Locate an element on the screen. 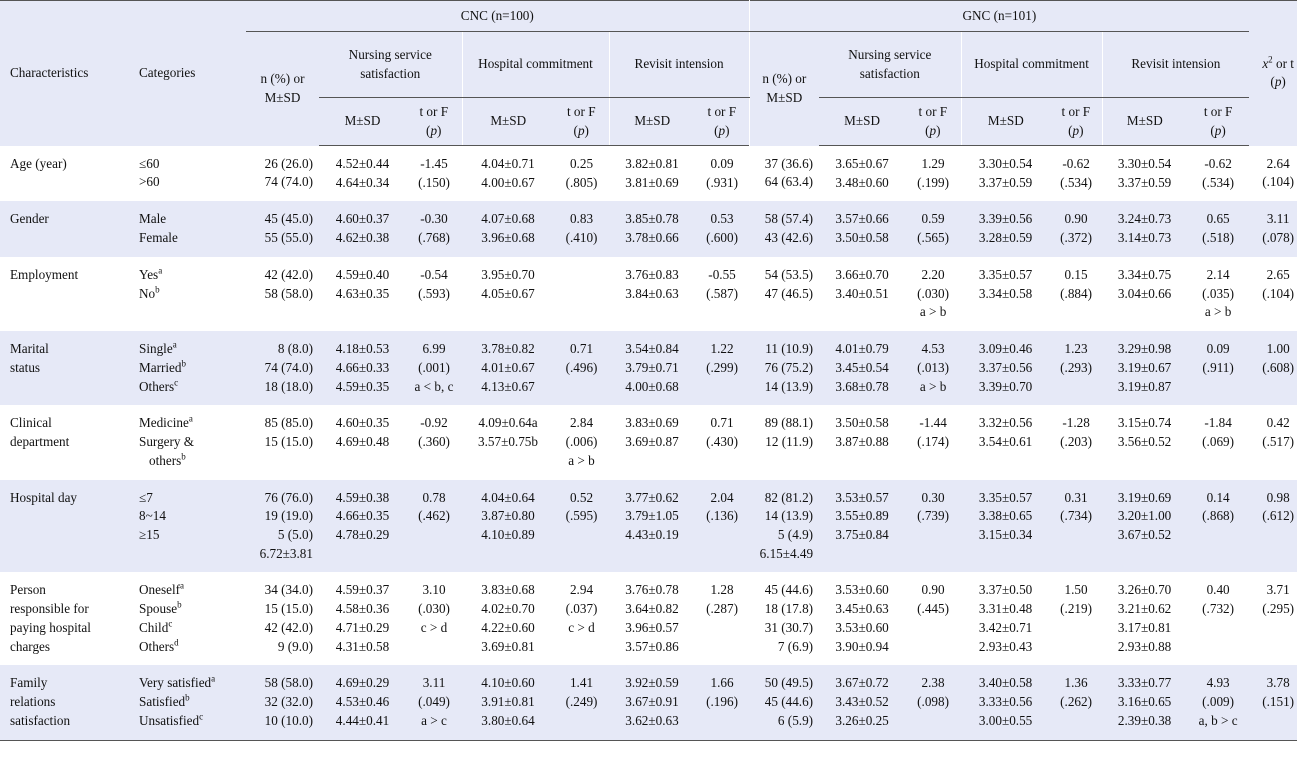 Image resolution: width=1297 pixels, height=778 pixels. cell-value: (.911) is located at coordinates (1218, 367).